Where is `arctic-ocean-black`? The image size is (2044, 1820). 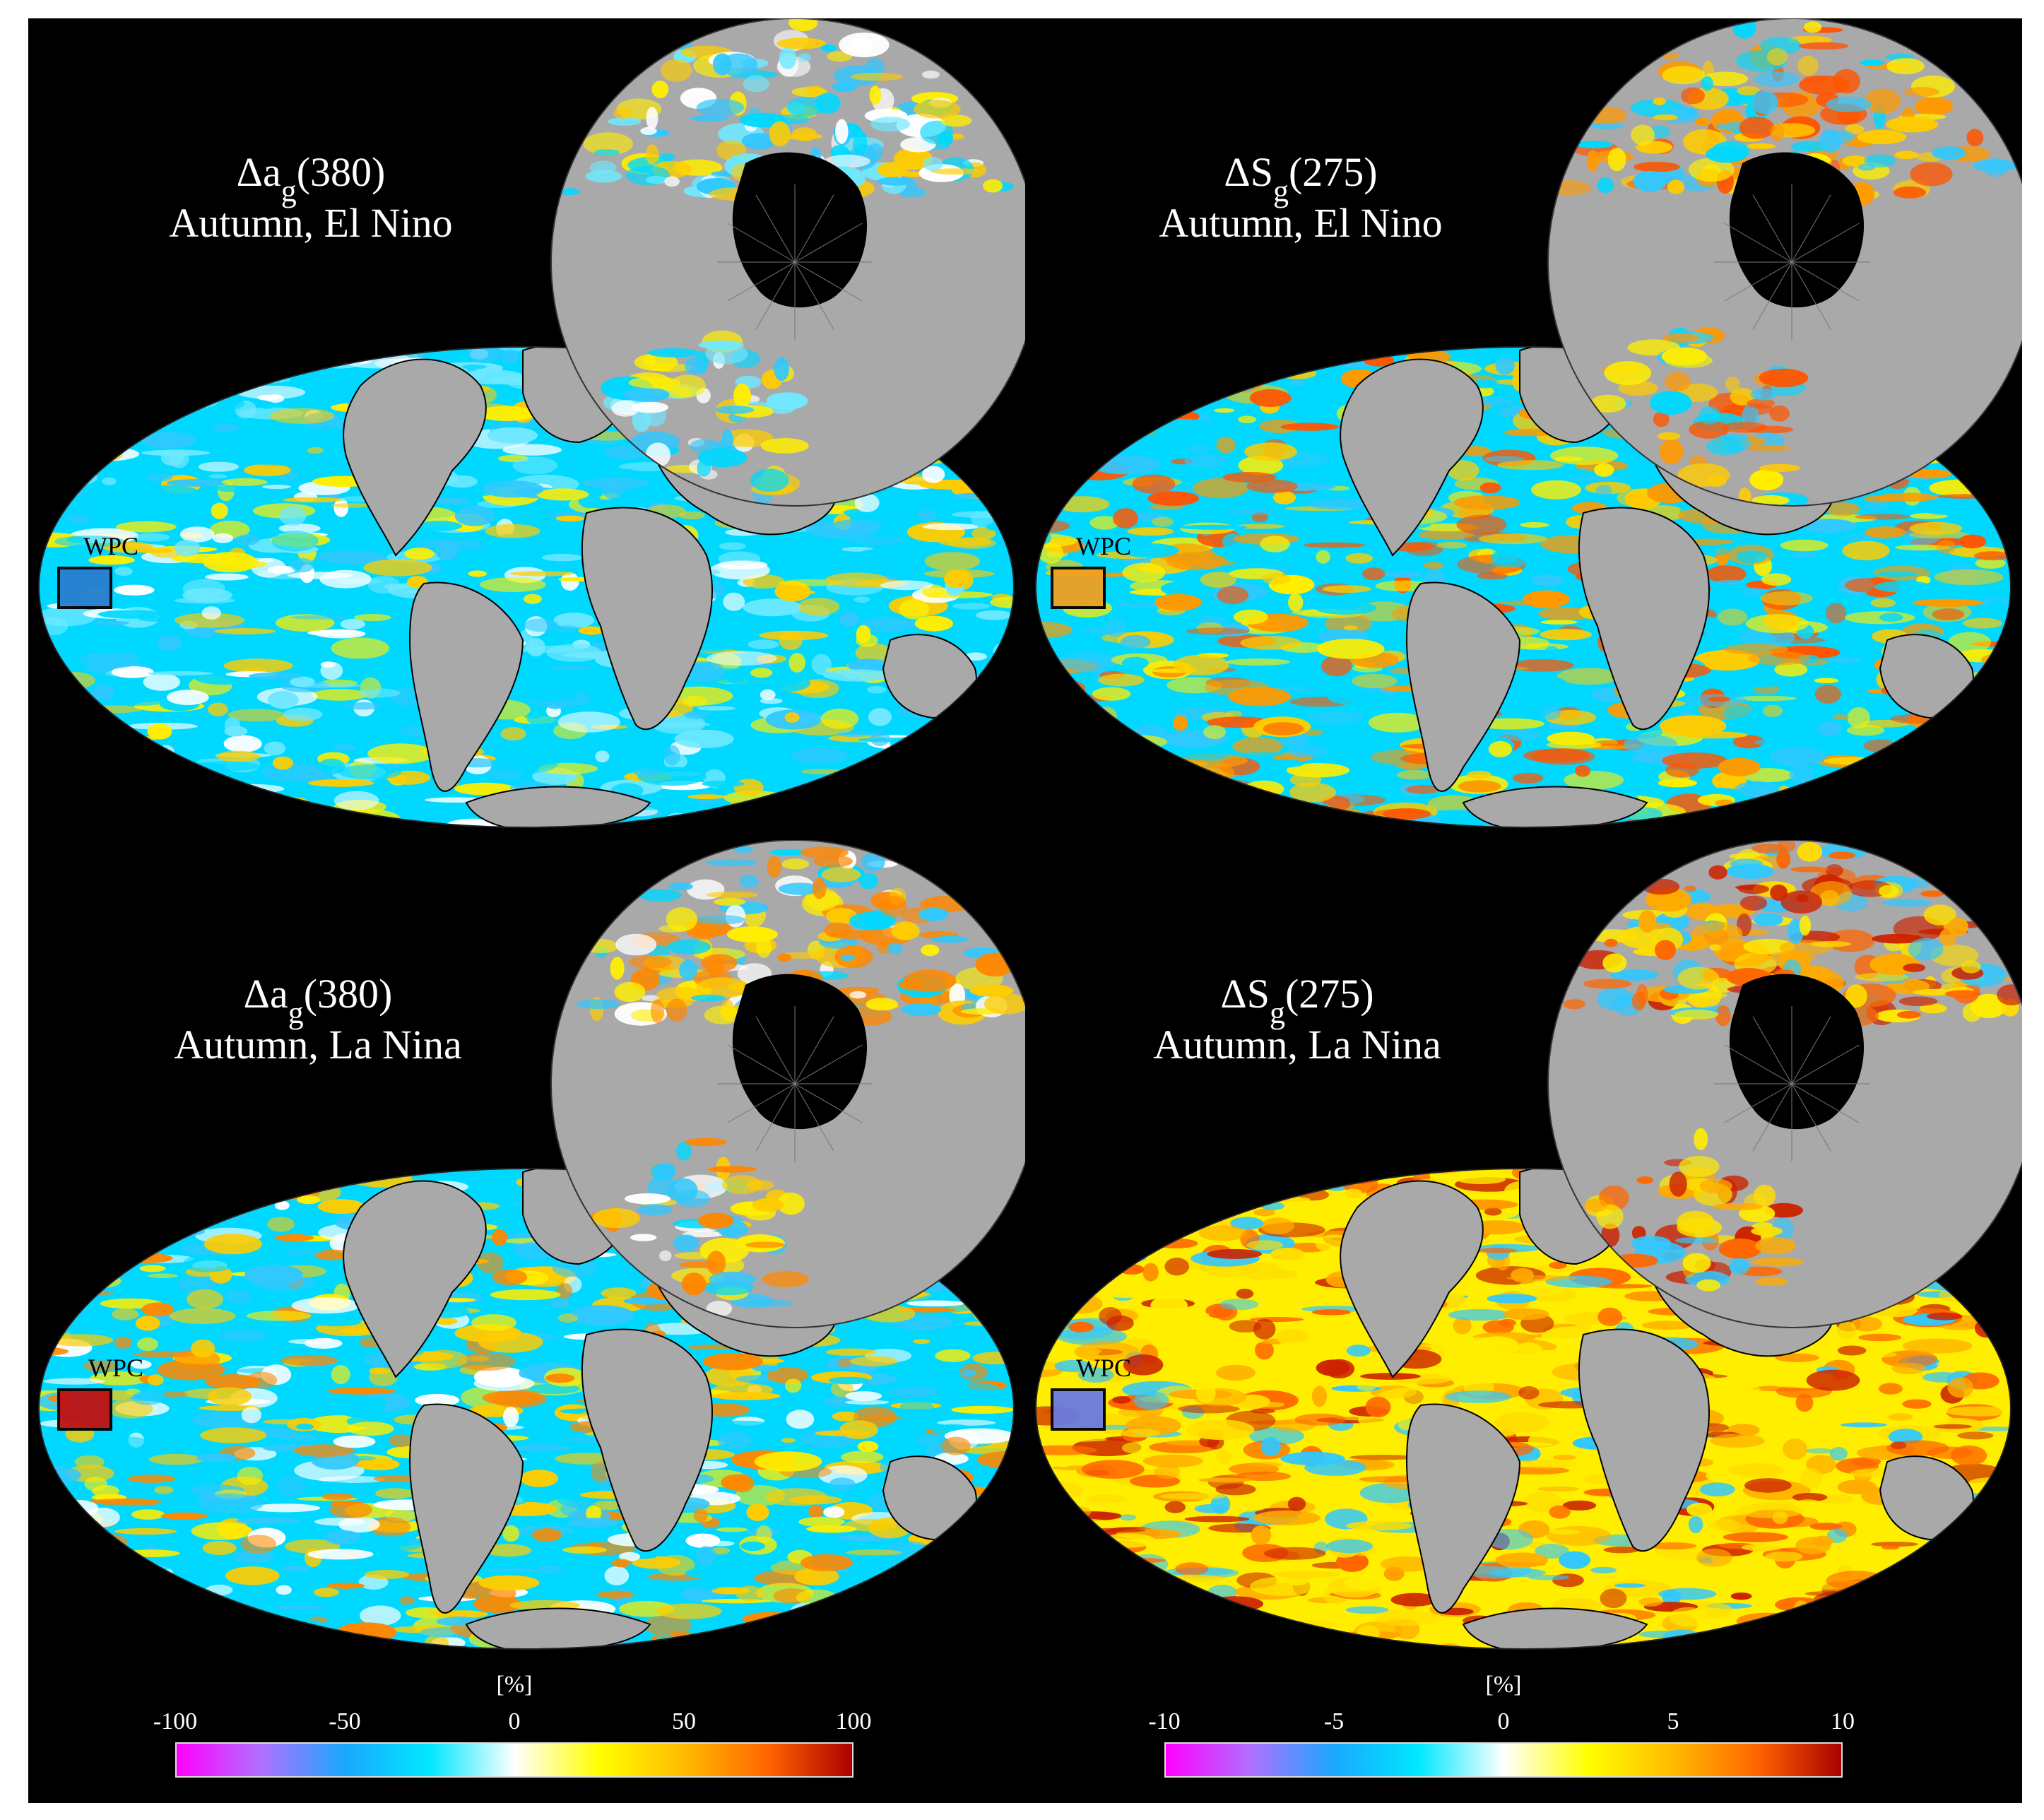
arctic-ocean-black is located at coordinates (1797, 230).